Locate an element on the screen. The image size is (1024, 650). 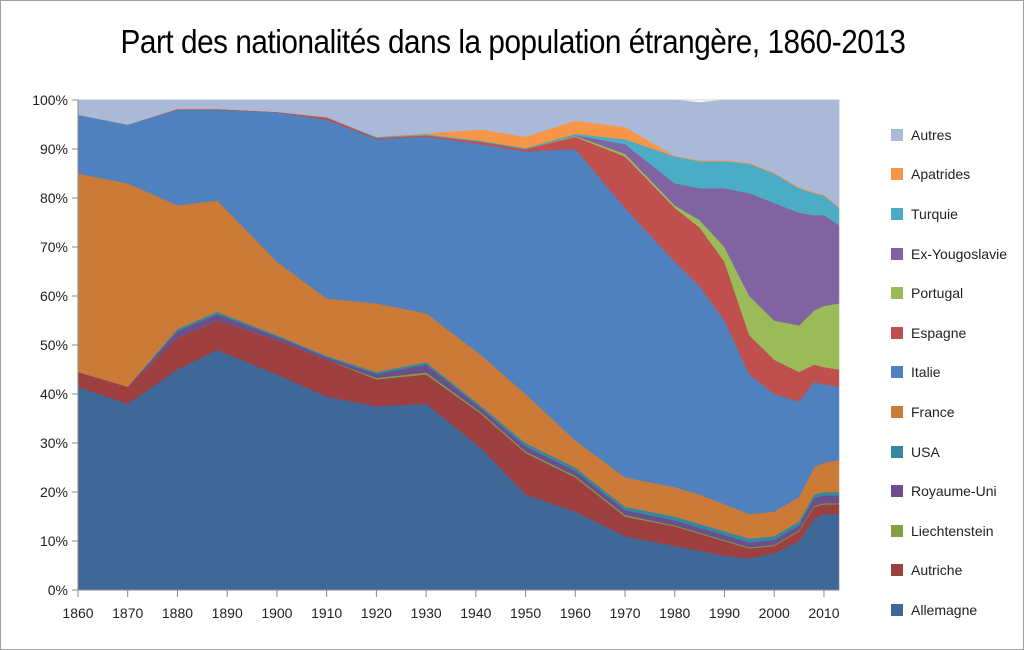
y-tick-label: 0% is located at coordinates (58, 590).